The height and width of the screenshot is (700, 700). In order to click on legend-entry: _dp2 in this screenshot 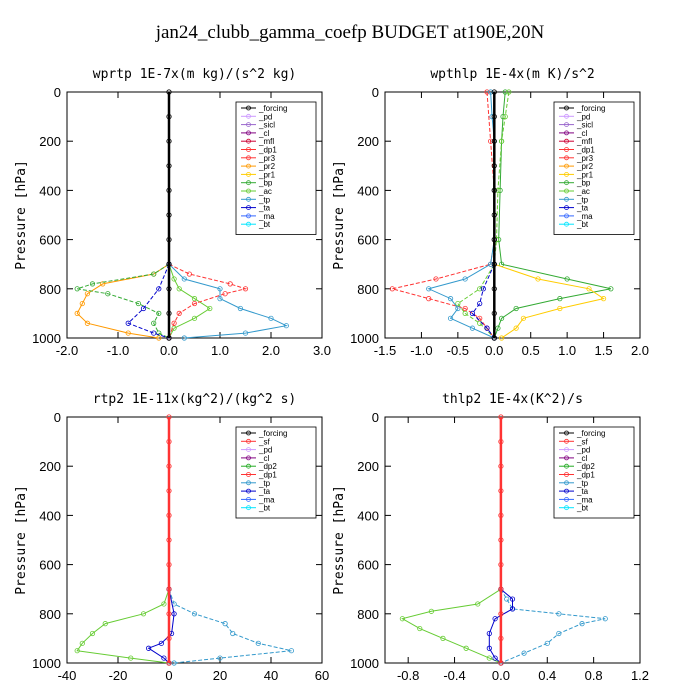, I will do `click(585, 466)`.